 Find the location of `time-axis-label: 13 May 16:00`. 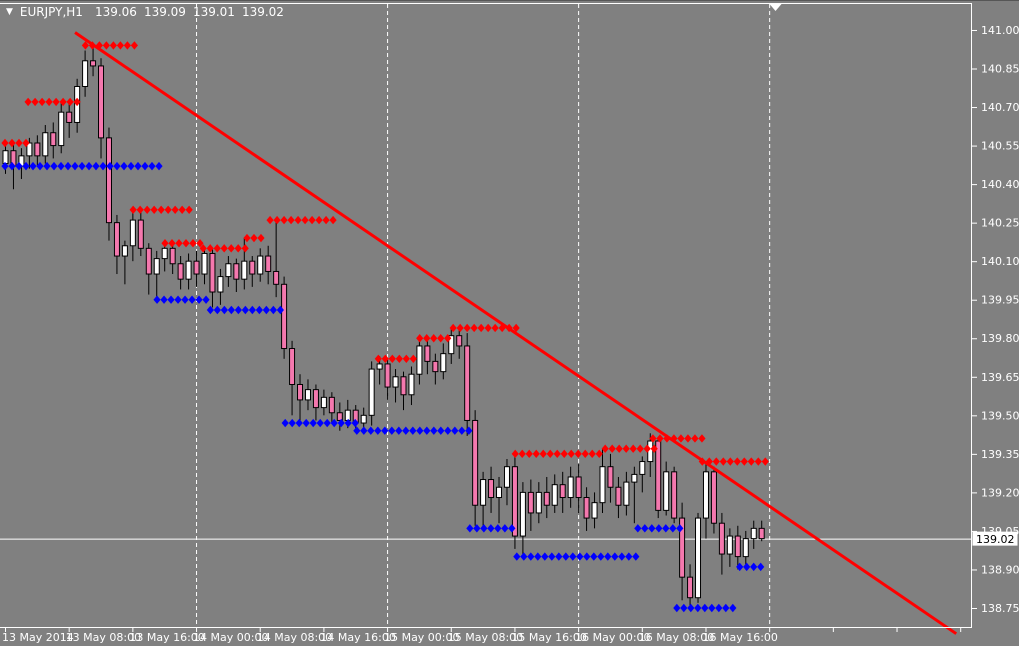

time-axis-label: 13 May 16:00 is located at coordinates (166, 637).